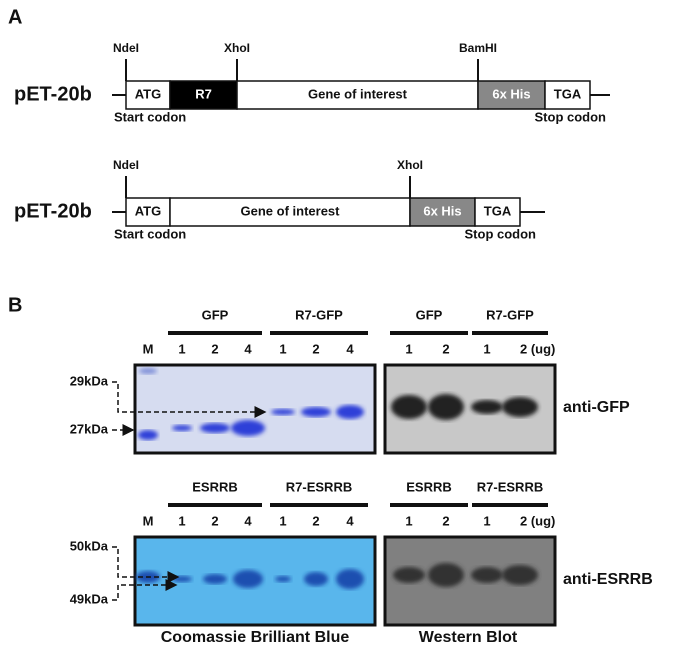 This screenshot has height=651, width=685. Describe the element at coordinates (468, 637) in the screenshot. I see `caption: Western Blot` at that location.